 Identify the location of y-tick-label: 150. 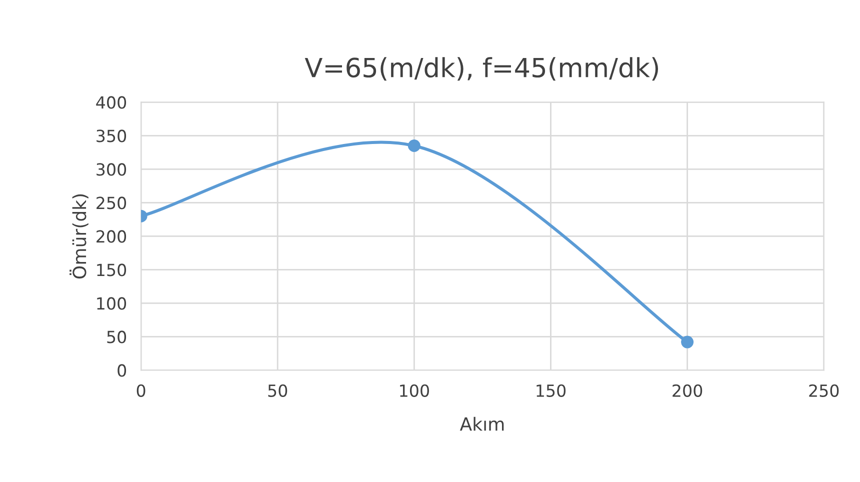
(111, 270).